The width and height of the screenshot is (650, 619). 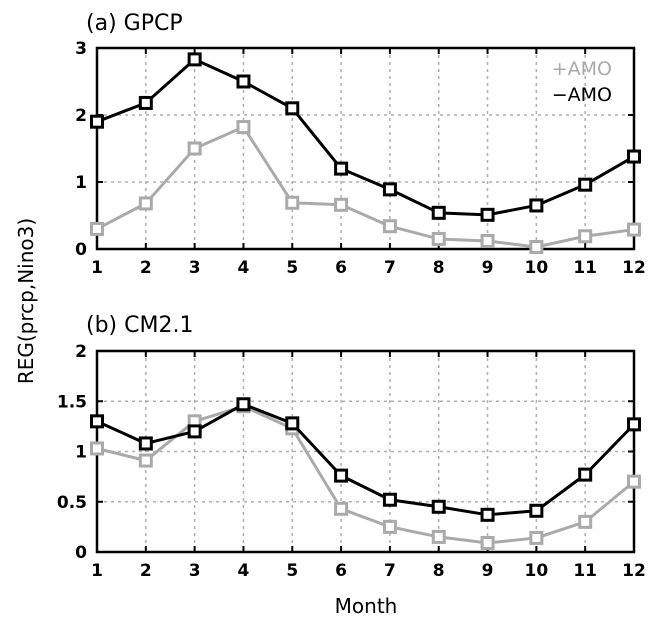 What do you see at coordinates (366, 606) in the screenshot?
I see `x-axis-label: Month` at bounding box center [366, 606].